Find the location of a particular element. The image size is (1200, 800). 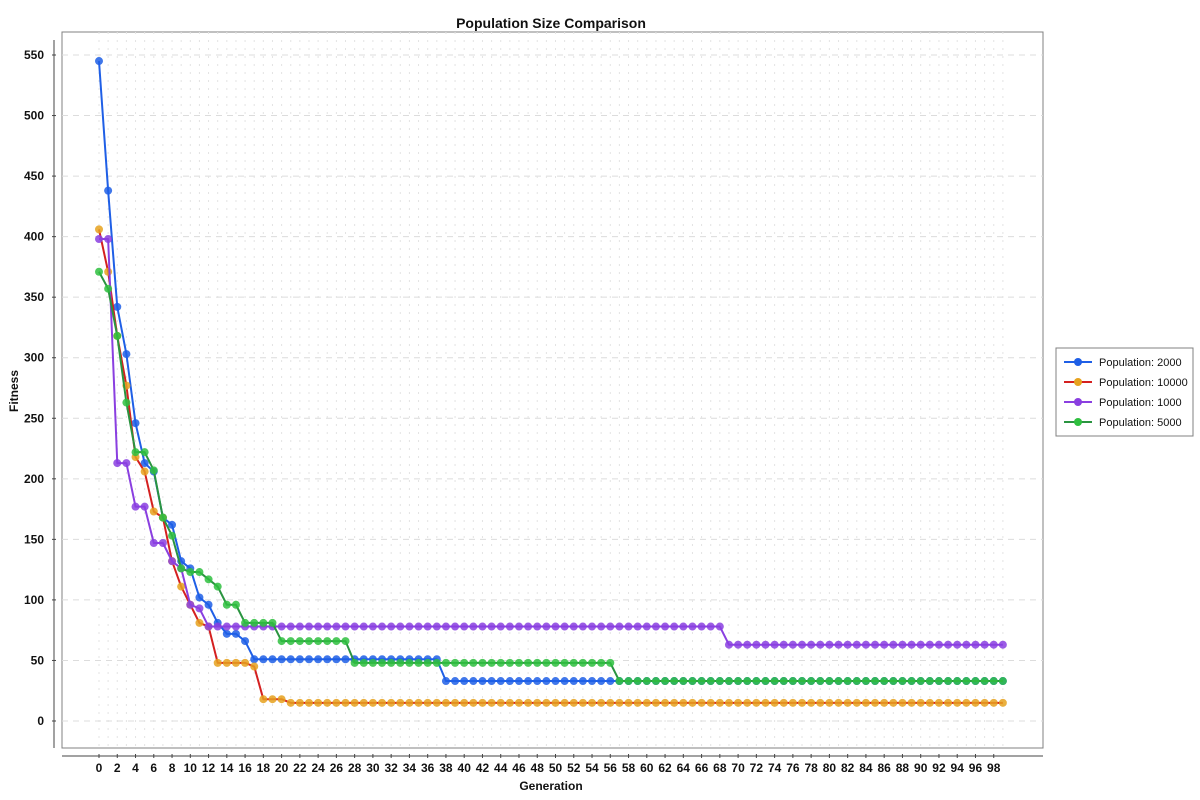

x-tick-label: 32 is located at coordinates (391, 768).